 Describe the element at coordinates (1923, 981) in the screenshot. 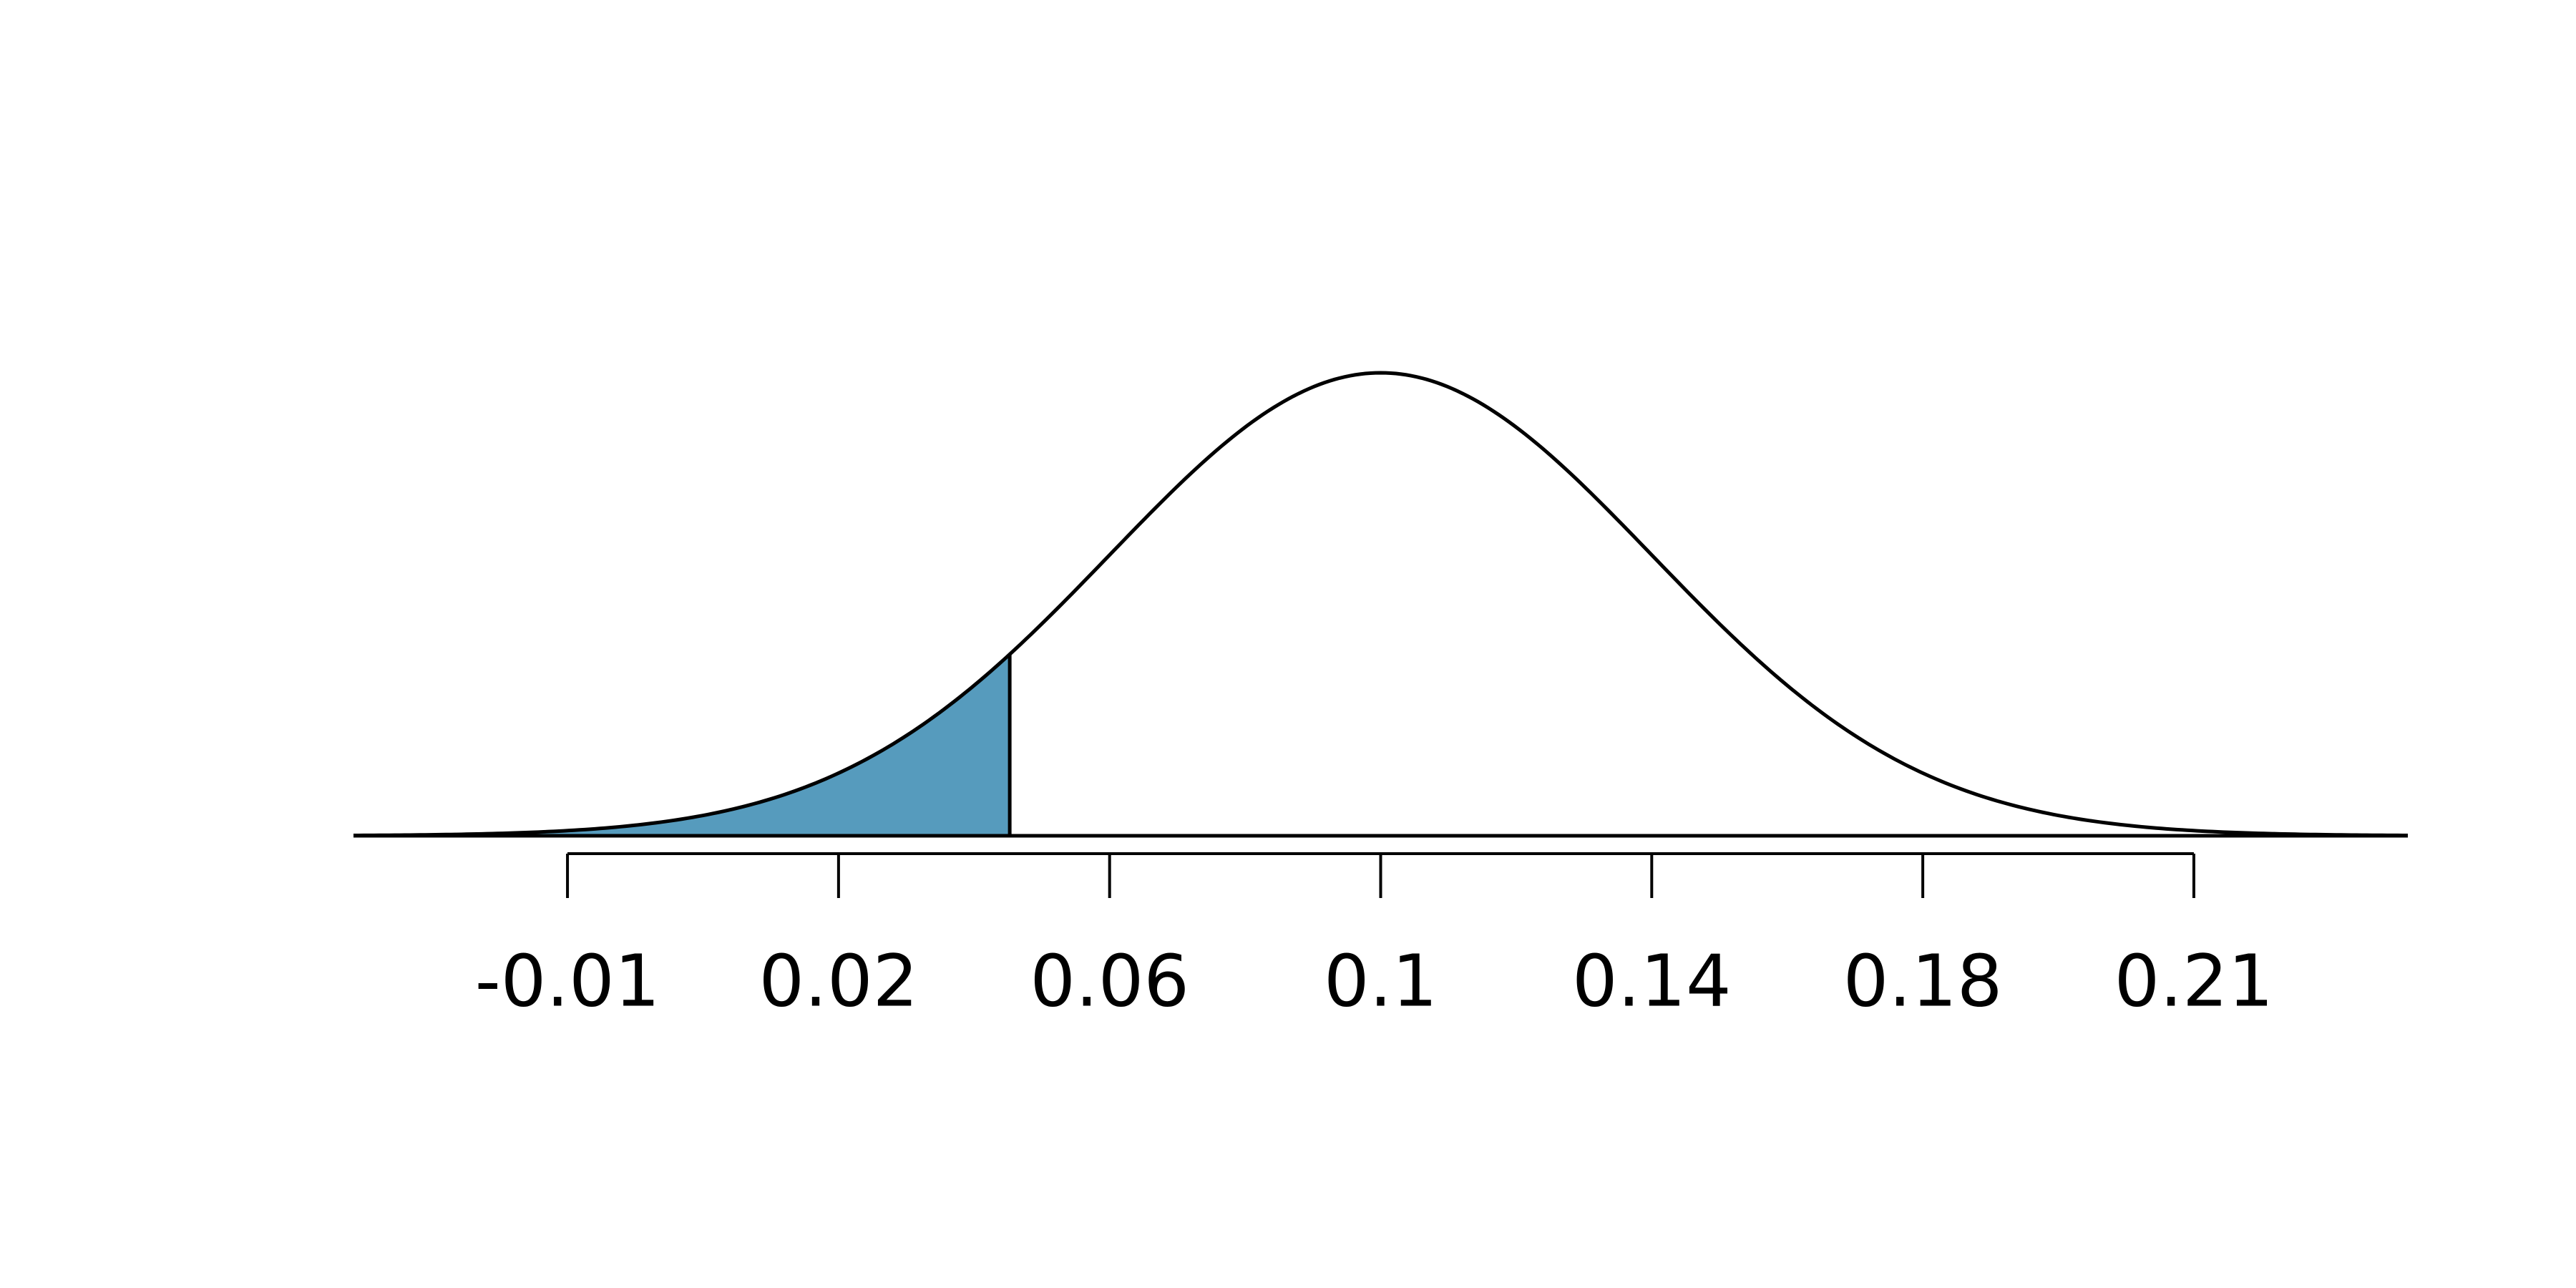

I see `x-tick-label: 0.18` at that location.